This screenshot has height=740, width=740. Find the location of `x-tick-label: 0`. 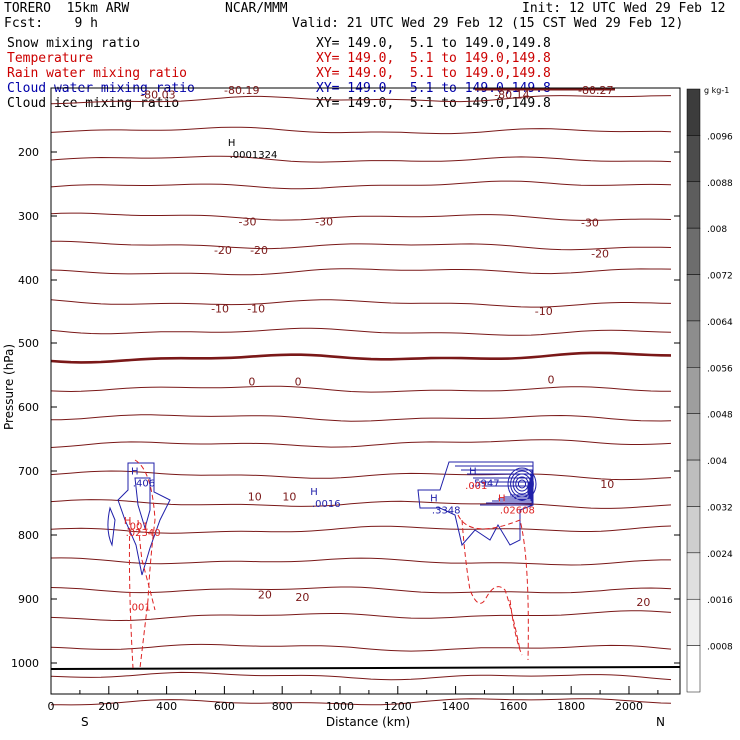

x-tick-label: 0 is located at coordinates (51, 706).